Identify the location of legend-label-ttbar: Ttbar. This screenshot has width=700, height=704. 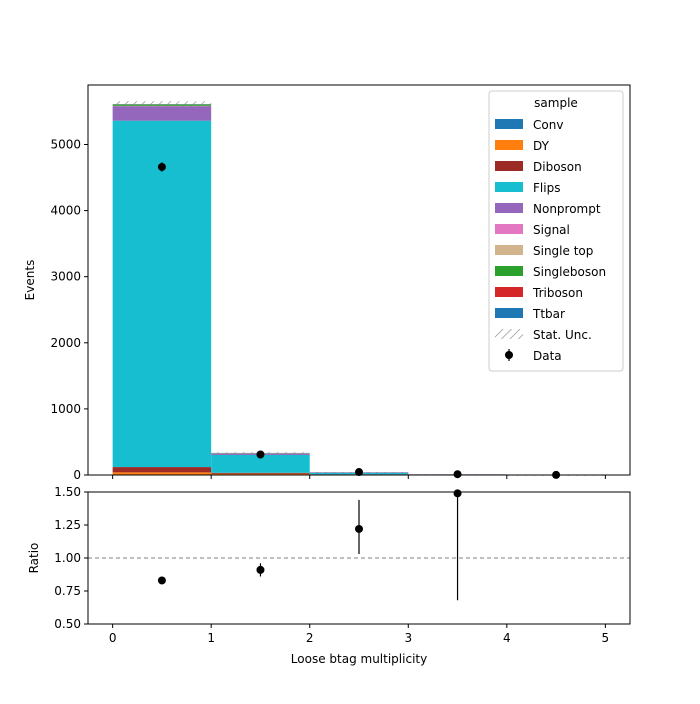
(548, 314).